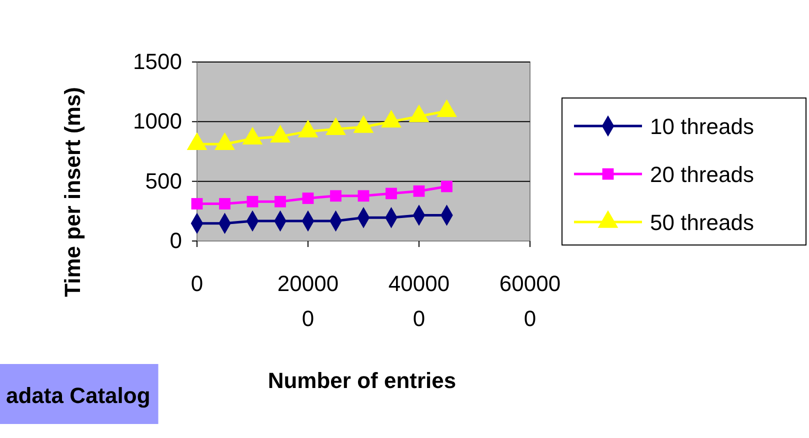 The height and width of the screenshot is (438, 809). What do you see at coordinates (163, 181) in the screenshot?
I see `y-tick-label: 500` at bounding box center [163, 181].